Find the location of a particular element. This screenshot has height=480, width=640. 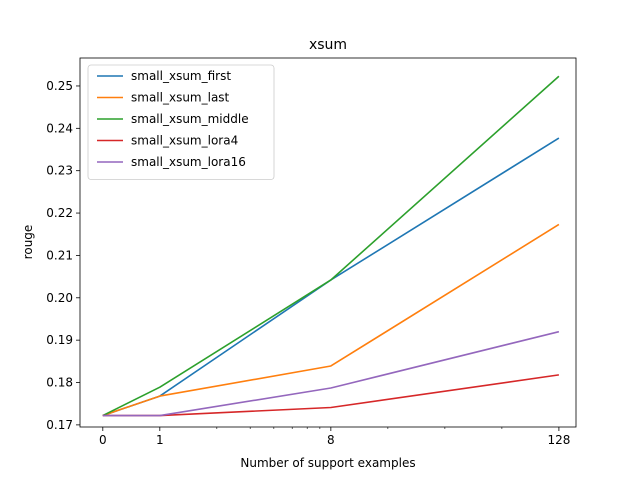

legend-label: small_xsum_lora16 is located at coordinates (188, 162).